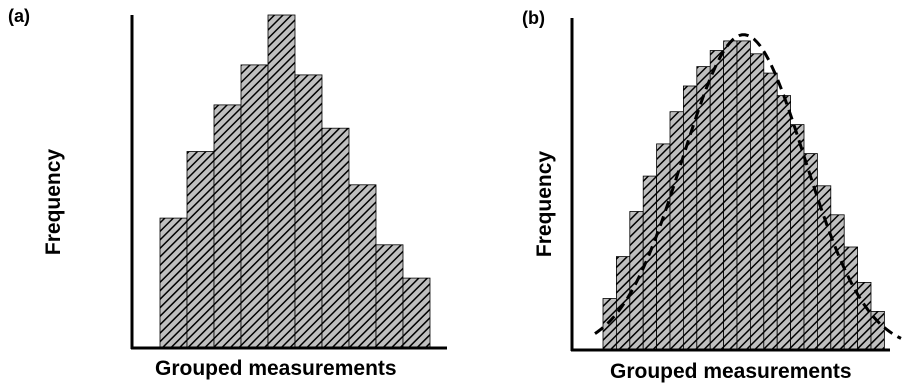 This screenshot has height=389, width=907. I want to click on panel-label-a: (a), so click(19, 16).